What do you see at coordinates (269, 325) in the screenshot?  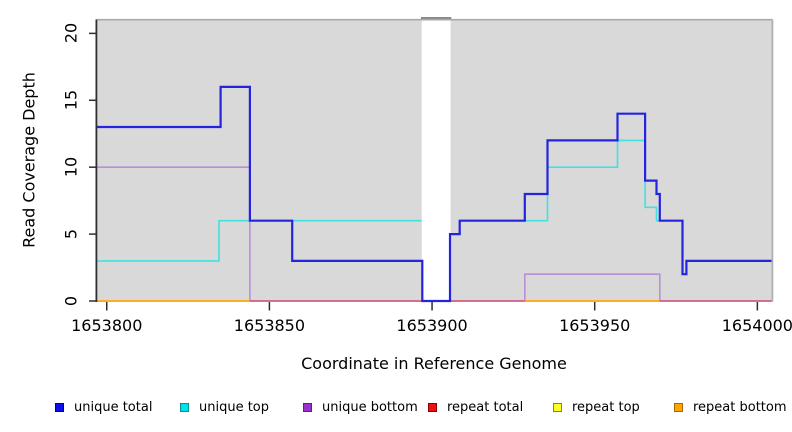 I see `x-tick-label-1653850: 1653850` at bounding box center [269, 325].